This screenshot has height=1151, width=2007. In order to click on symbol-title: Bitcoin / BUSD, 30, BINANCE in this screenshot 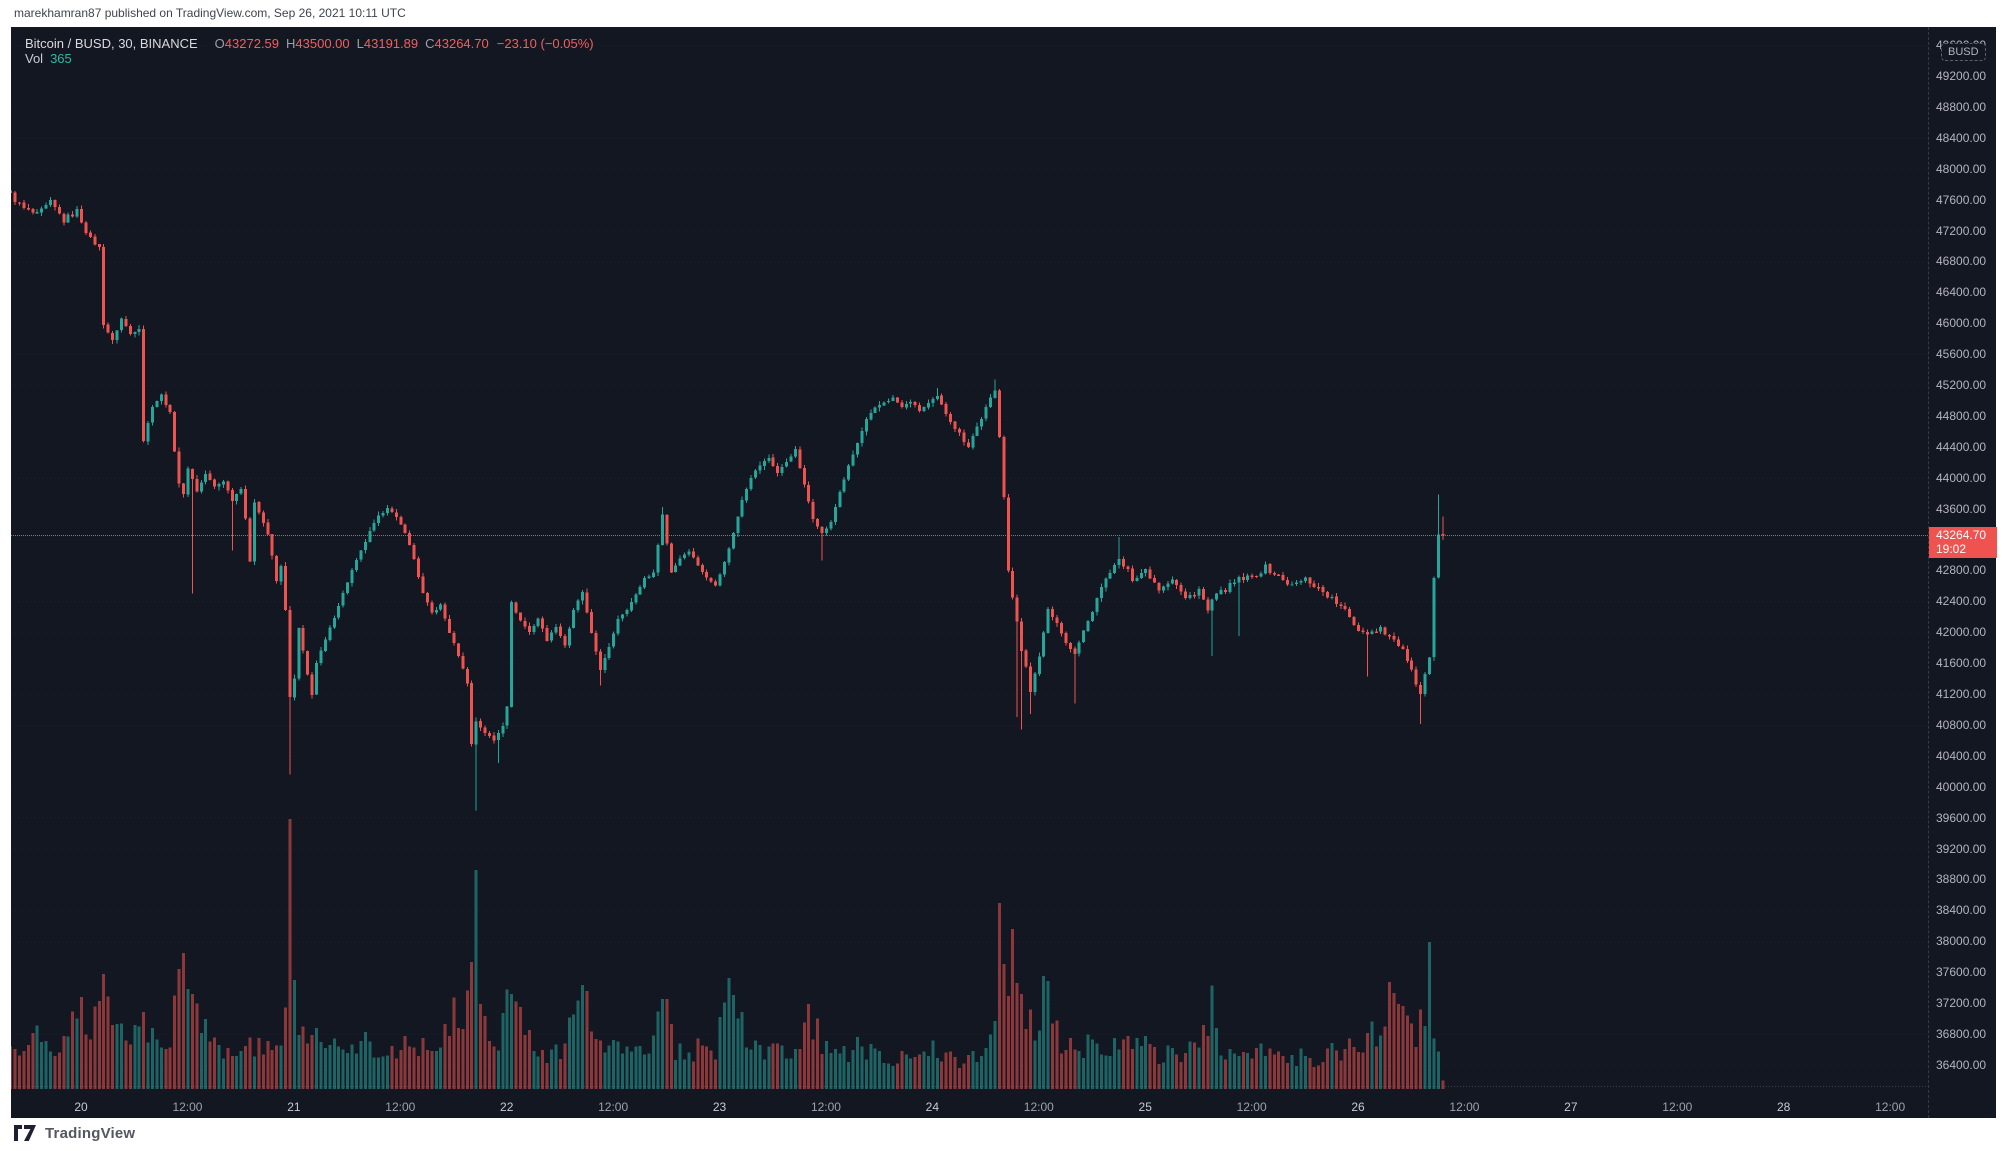, I will do `click(111, 43)`.